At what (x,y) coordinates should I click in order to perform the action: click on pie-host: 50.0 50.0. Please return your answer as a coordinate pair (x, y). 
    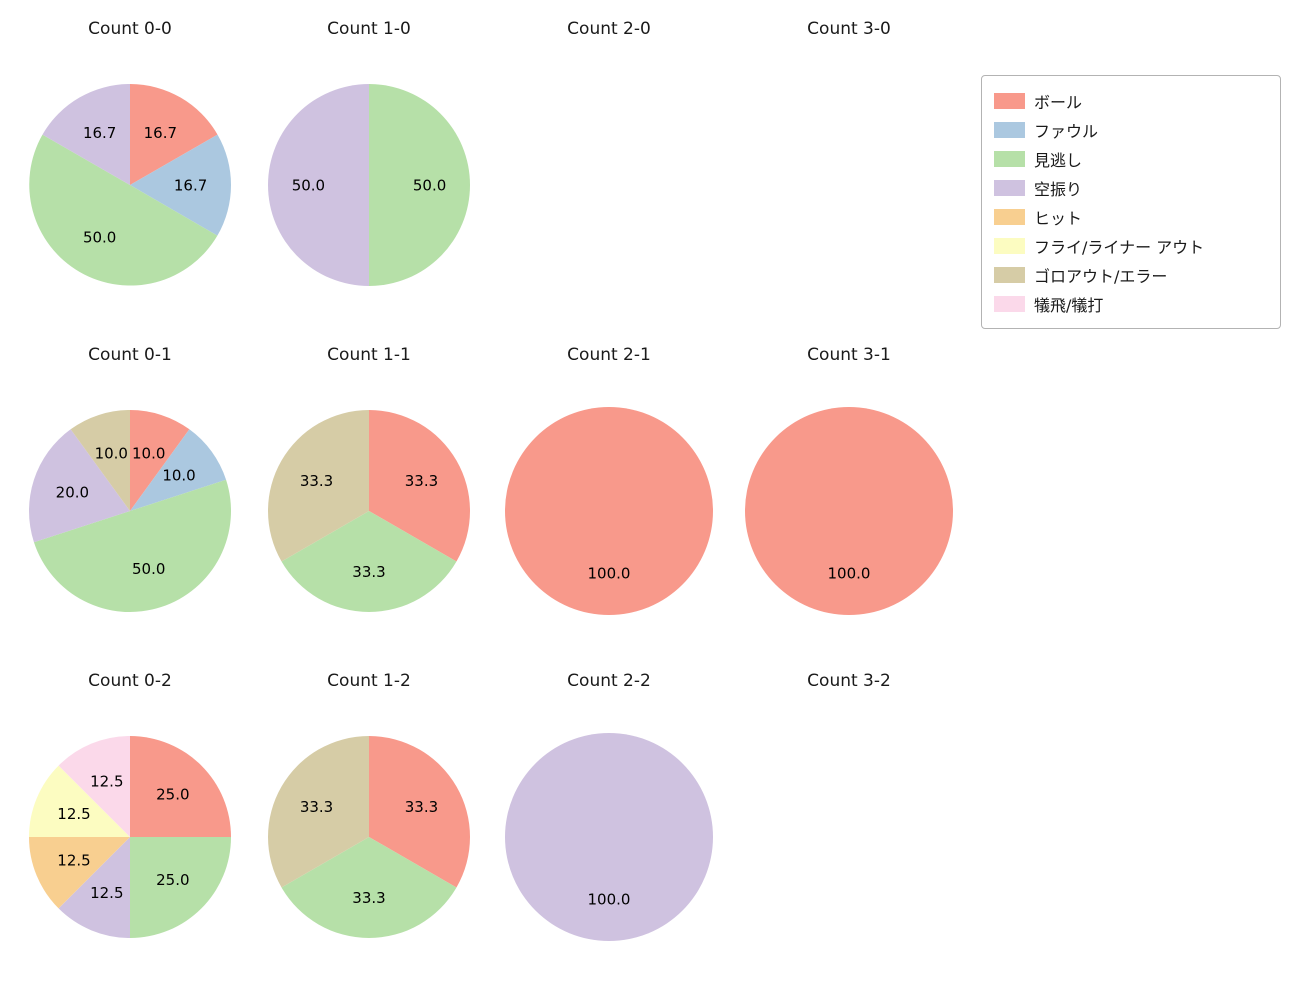
    Looking at the image, I should click on (369, 185).